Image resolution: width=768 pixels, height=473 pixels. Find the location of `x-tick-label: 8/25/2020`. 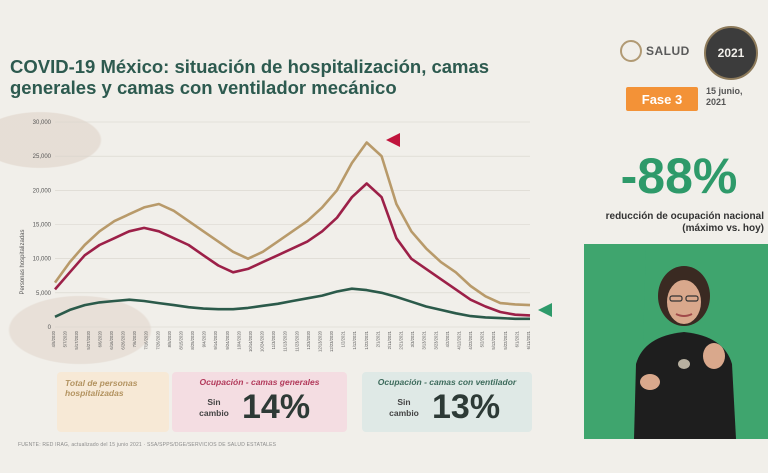

x-tick-label: 8/25/2020 is located at coordinates (192, 339).